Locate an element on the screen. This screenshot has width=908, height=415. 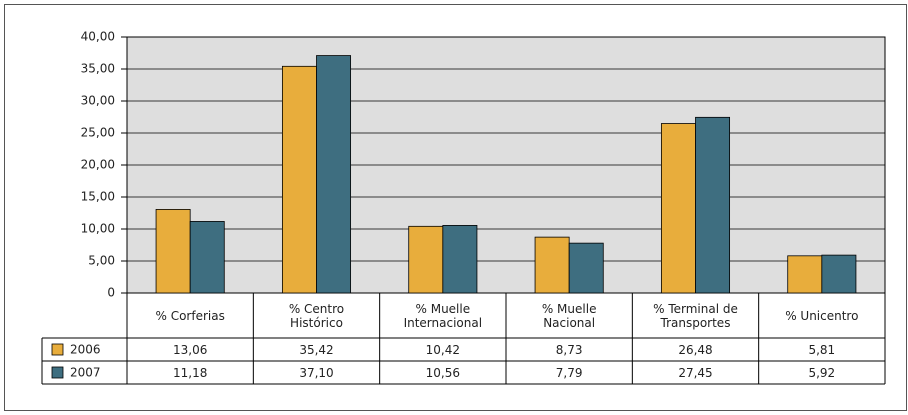
x-tick-label-text: % Muelle Internacional is located at coordinates (443, 315).